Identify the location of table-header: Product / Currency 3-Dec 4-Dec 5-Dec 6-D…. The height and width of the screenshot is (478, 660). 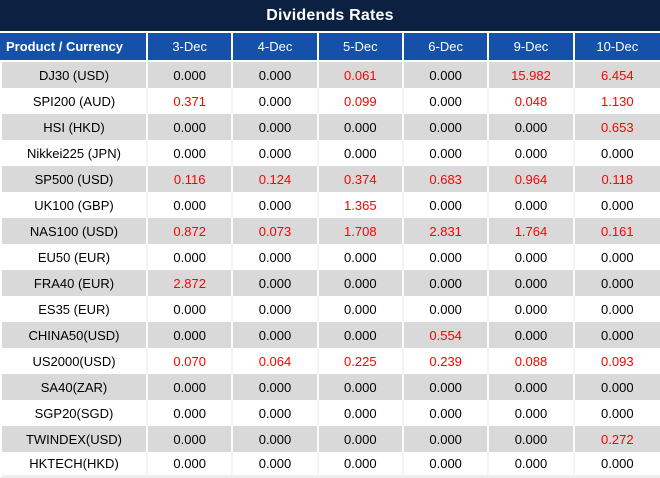
(330, 47).